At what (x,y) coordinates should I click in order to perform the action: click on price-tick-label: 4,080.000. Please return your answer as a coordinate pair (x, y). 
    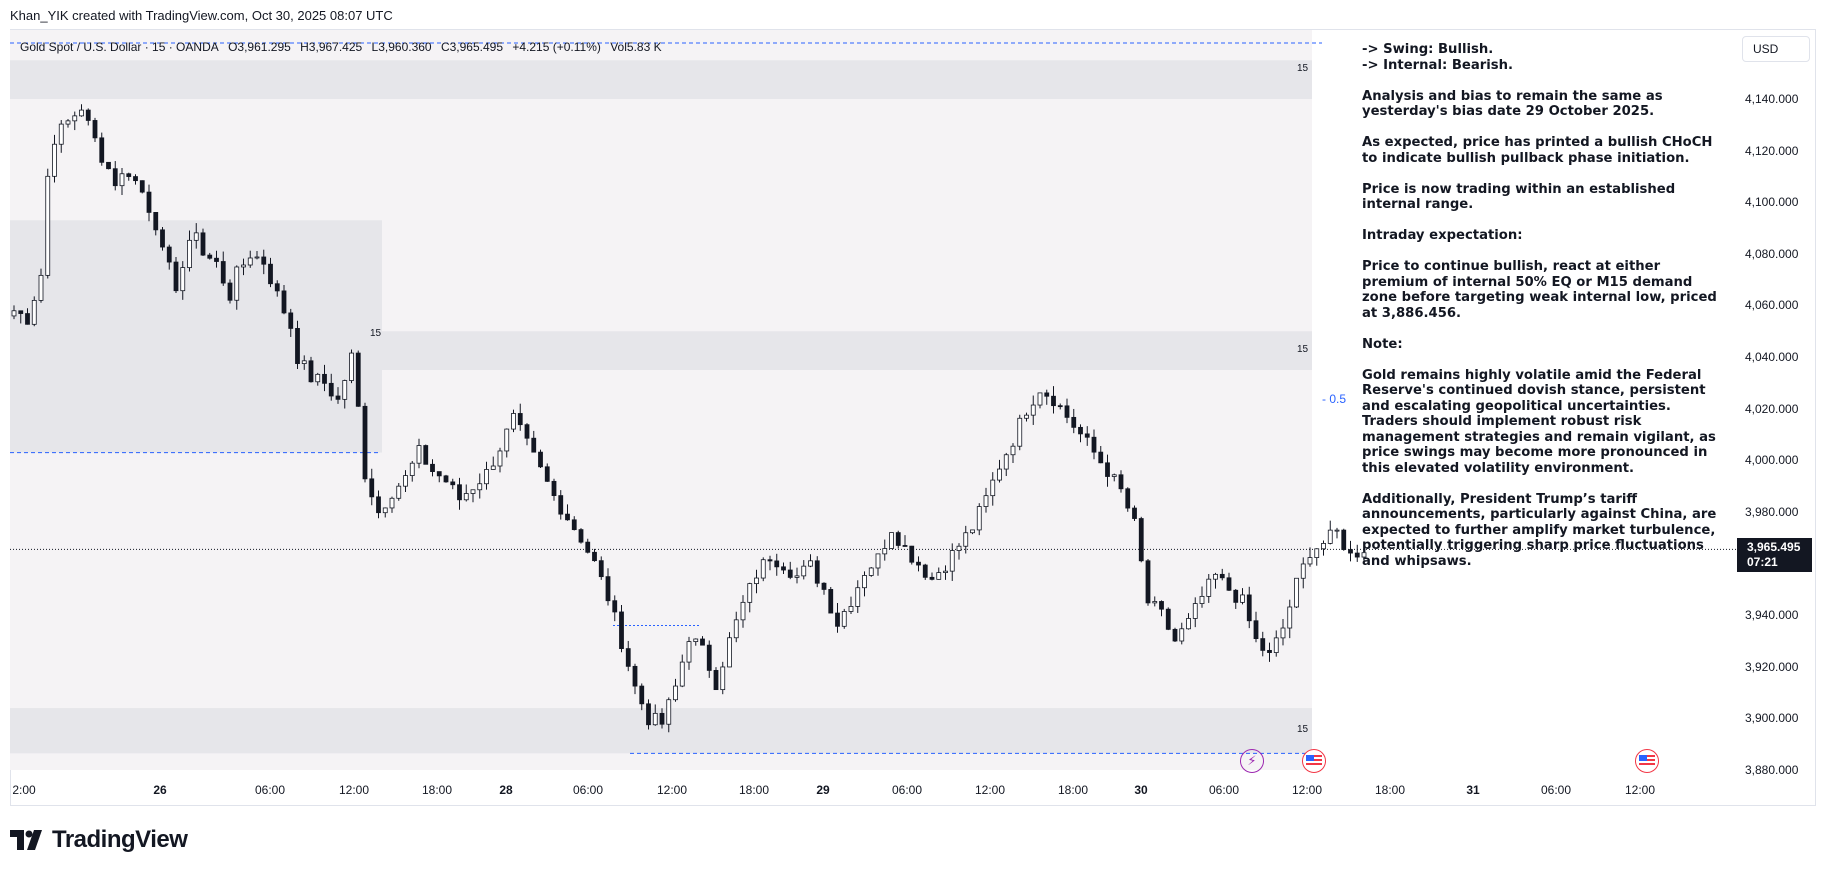
    Looking at the image, I should click on (1772, 253).